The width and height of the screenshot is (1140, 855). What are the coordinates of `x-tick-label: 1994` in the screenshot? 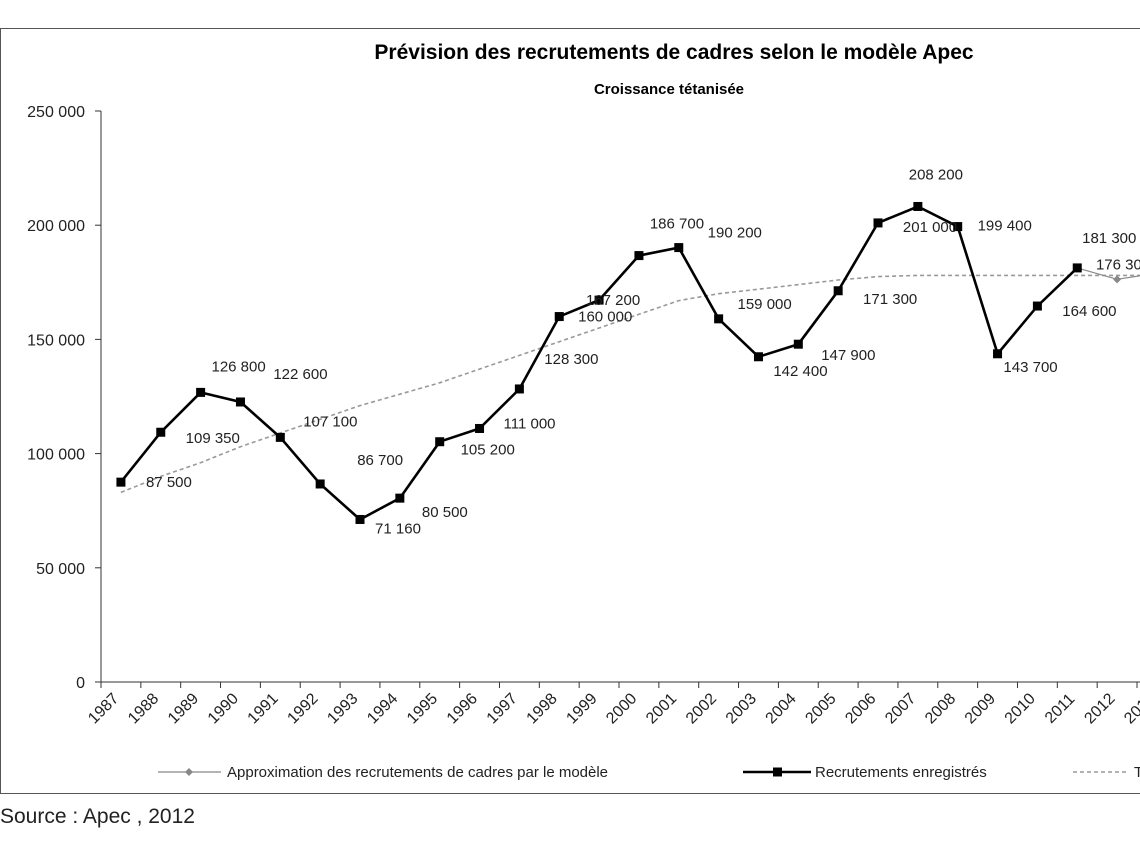 It's located at (382, 708).